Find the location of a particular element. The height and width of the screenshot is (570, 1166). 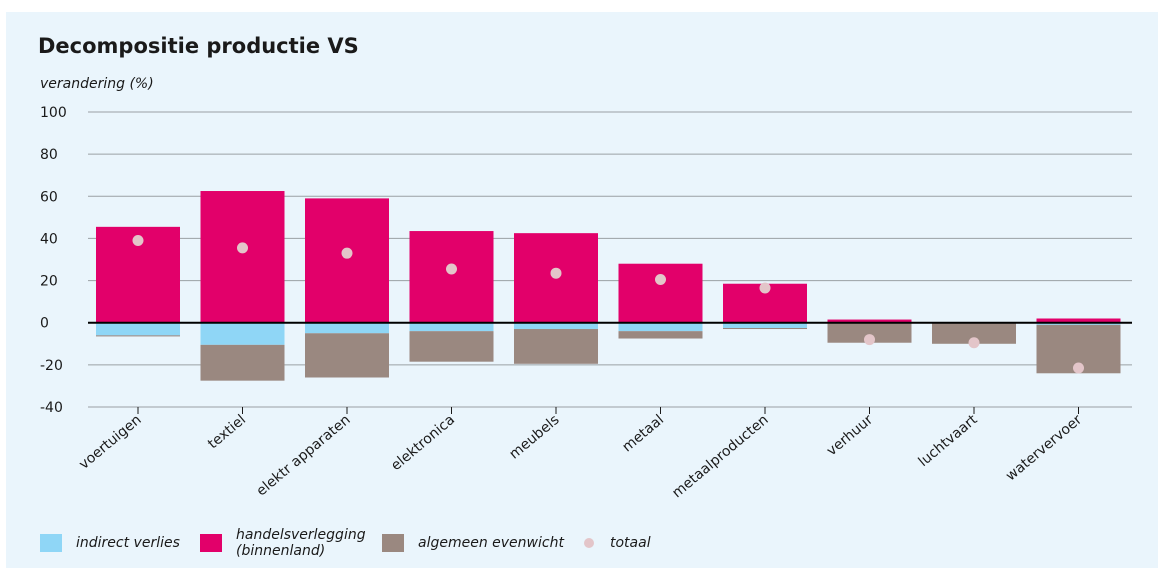

x-tick-label: meubels is located at coordinates (534, 437).